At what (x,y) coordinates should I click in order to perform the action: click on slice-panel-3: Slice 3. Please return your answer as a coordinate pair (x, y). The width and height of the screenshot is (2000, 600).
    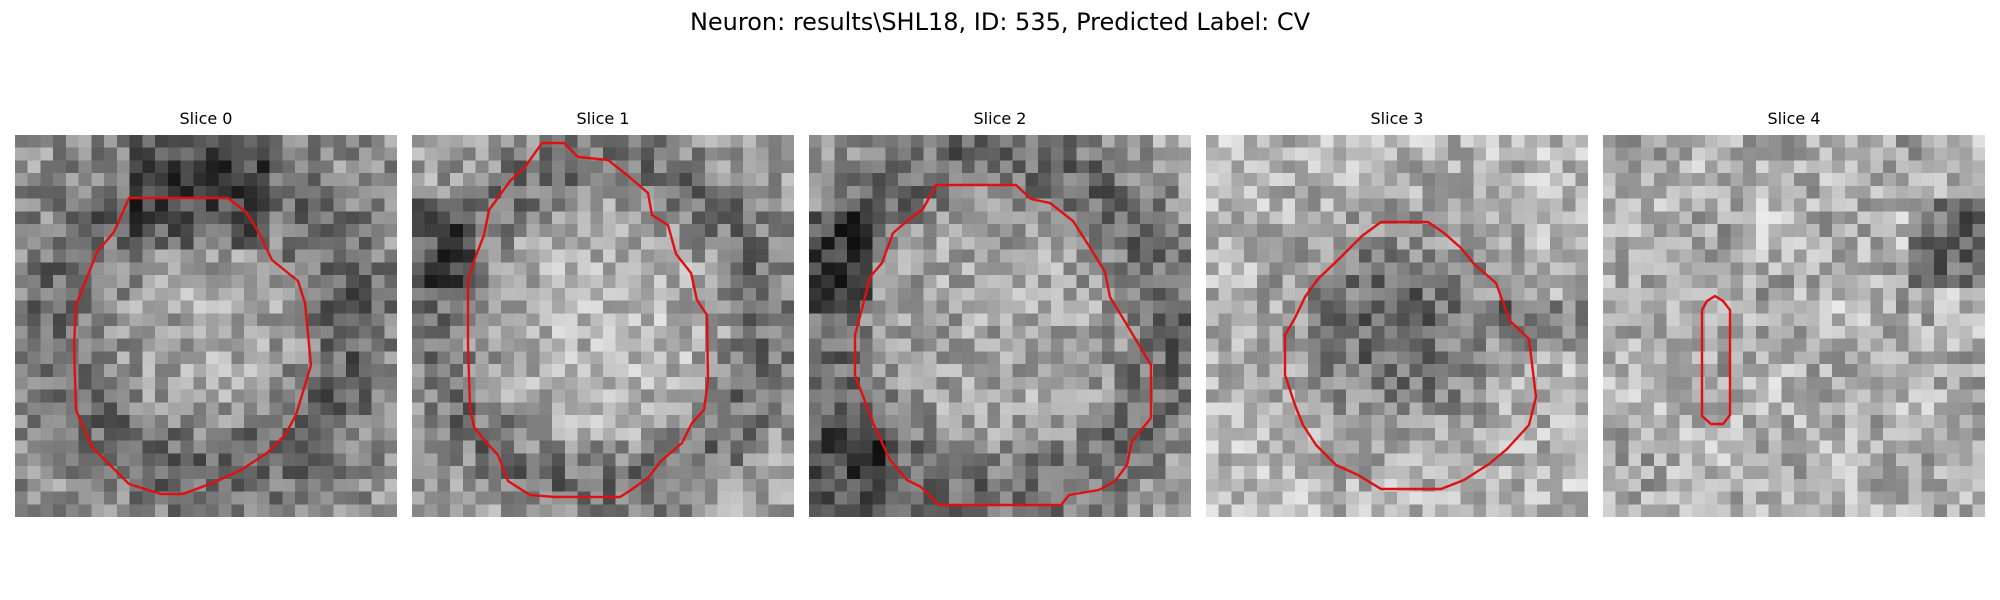
    Looking at the image, I should click on (1397, 318).